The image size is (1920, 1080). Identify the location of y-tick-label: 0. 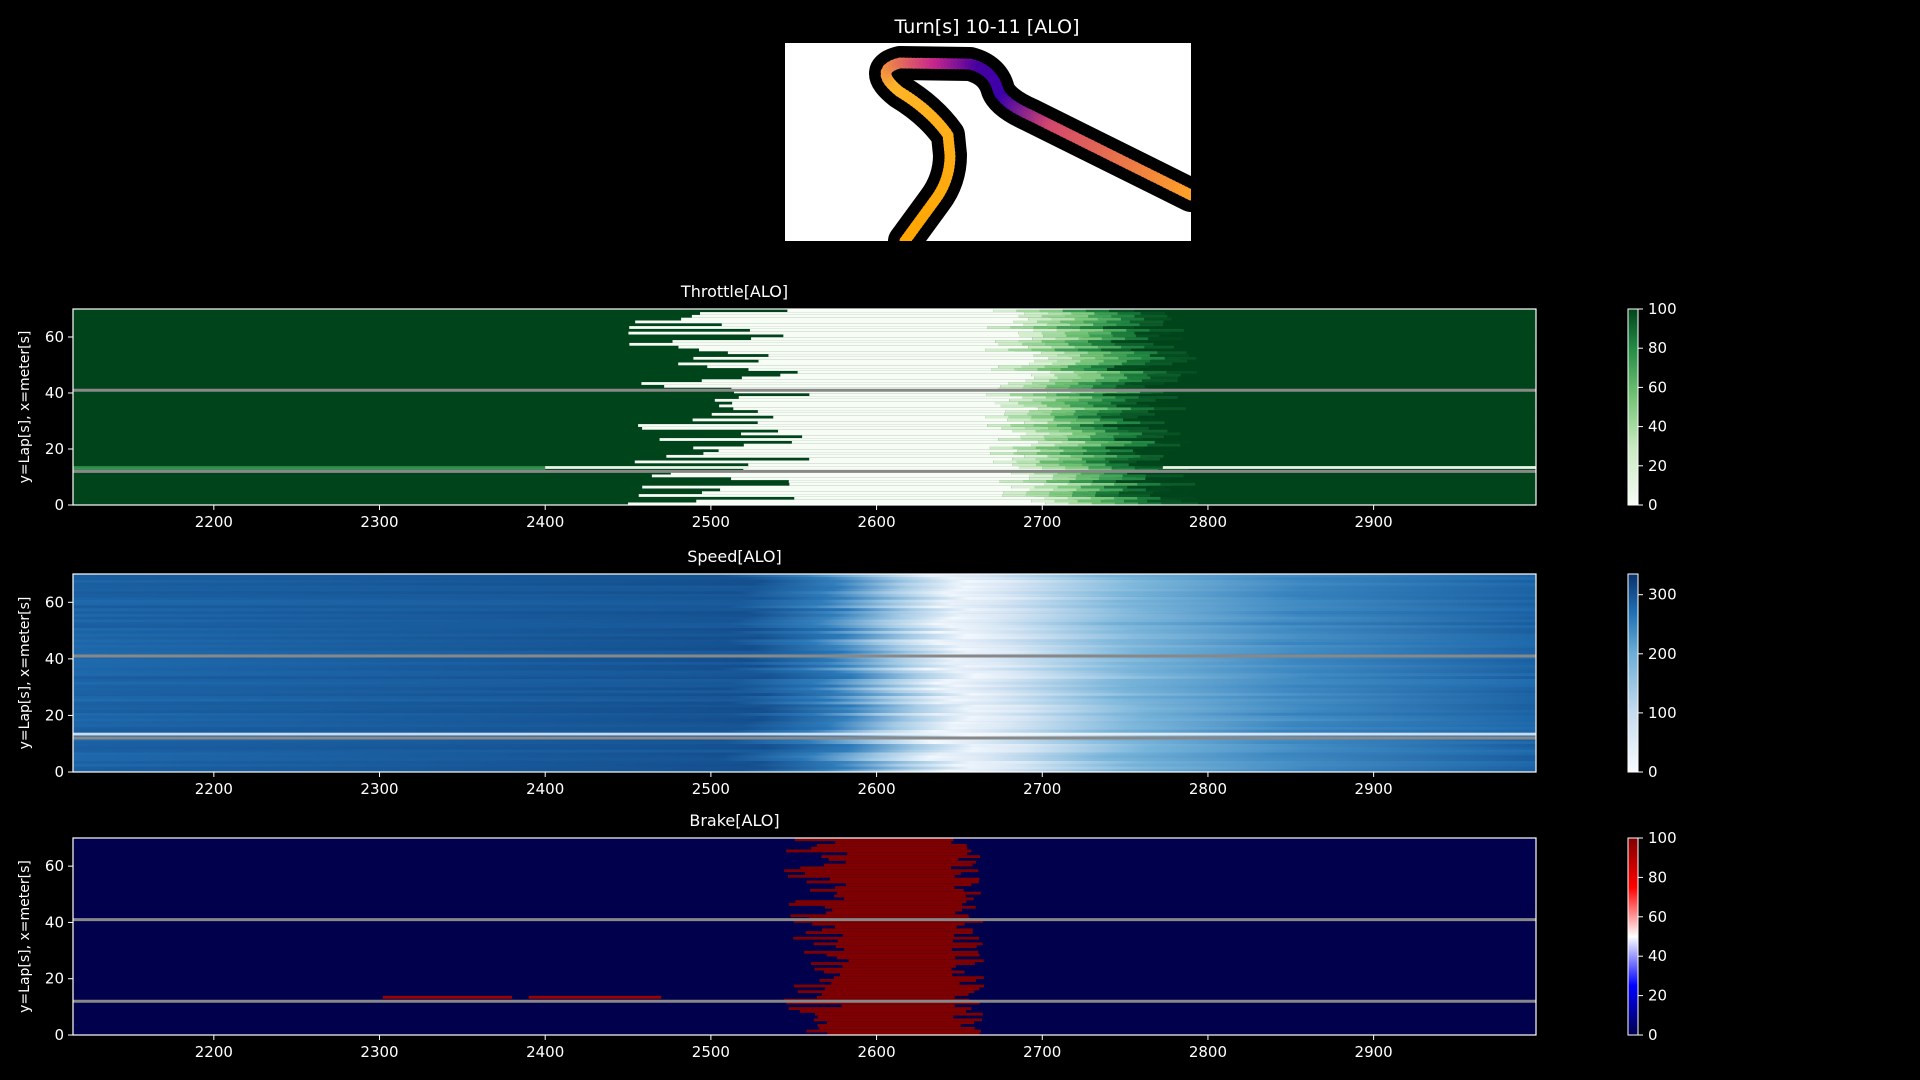
(59, 505).